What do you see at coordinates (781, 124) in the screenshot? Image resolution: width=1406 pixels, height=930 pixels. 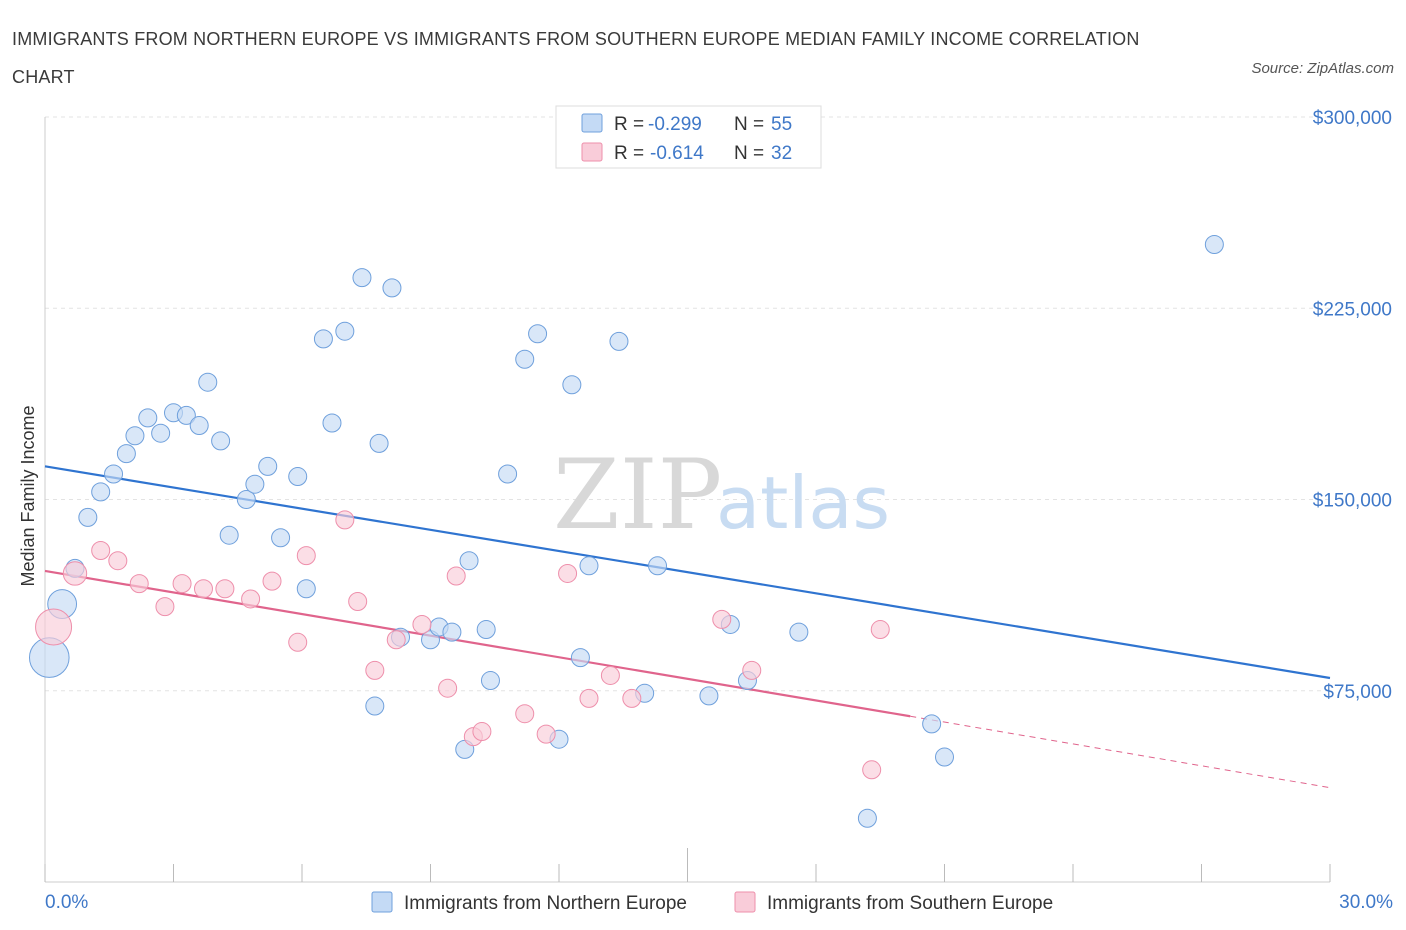 I see `legend-n-value-northern: 55` at bounding box center [781, 124].